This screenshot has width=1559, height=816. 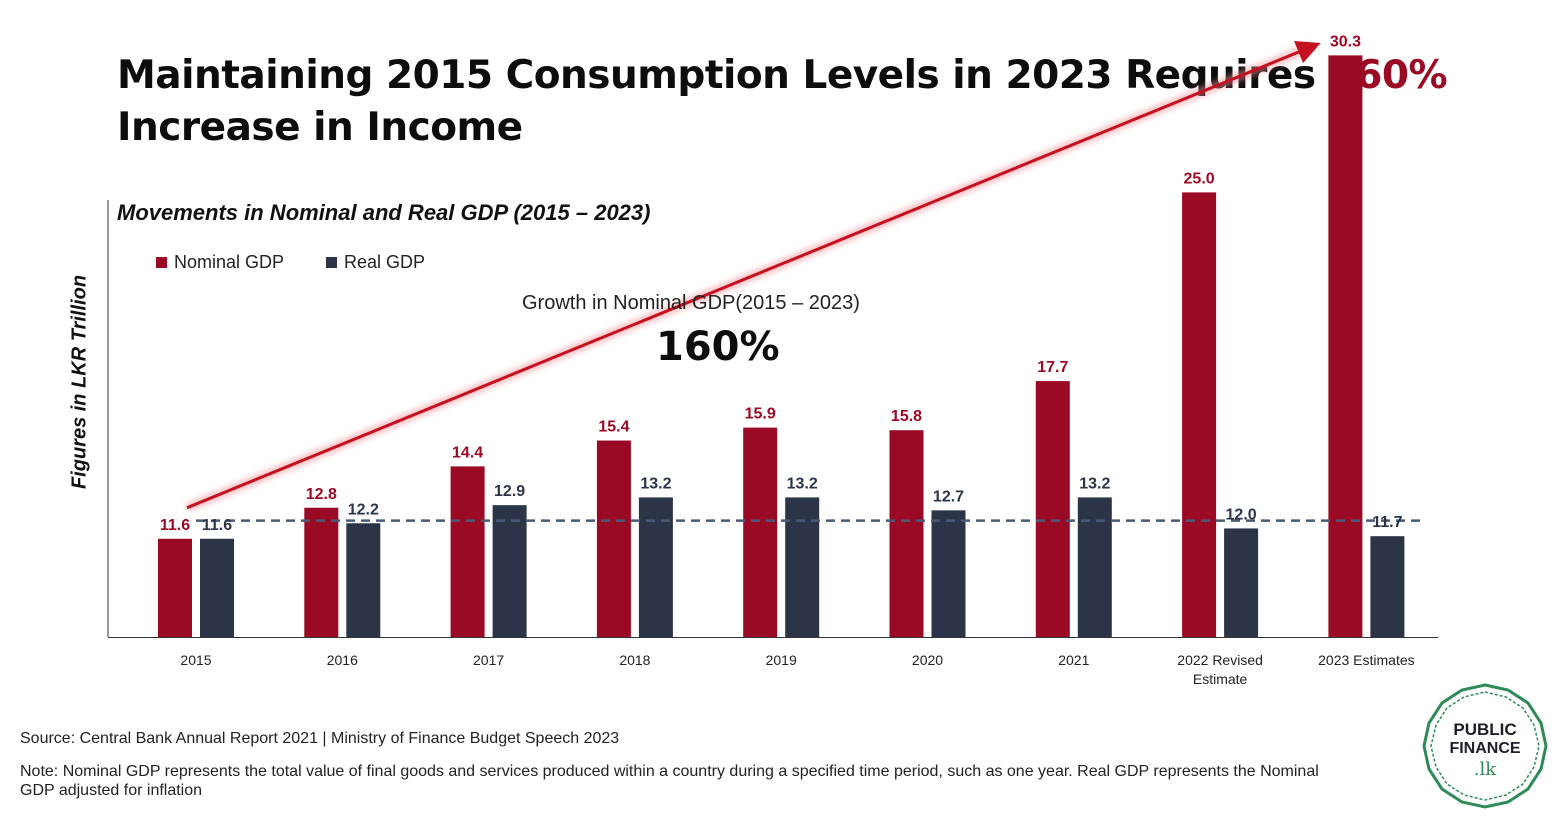 What do you see at coordinates (1345, 41) in the screenshot?
I see `data-label-nominal-8: 30.3` at bounding box center [1345, 41].